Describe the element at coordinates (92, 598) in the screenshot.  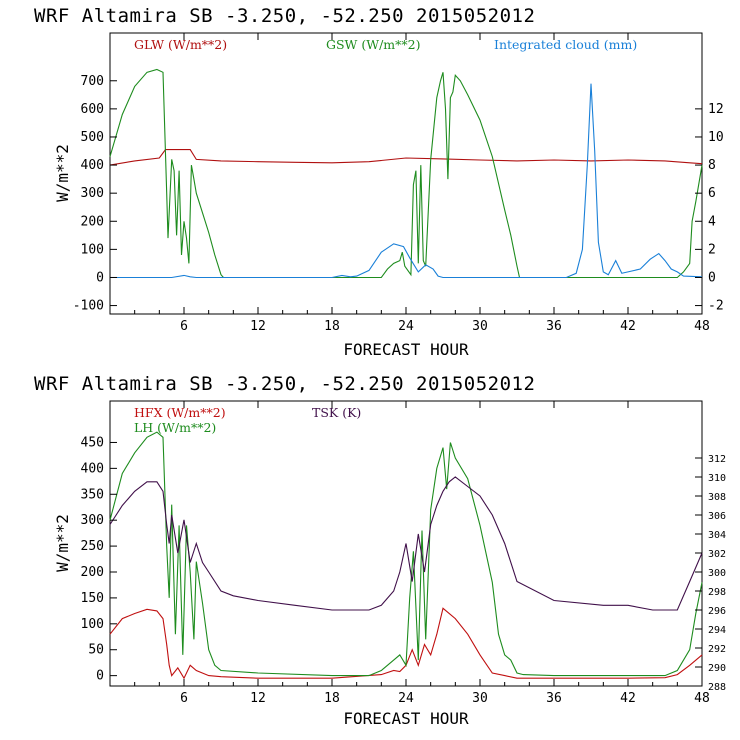
I see `y-tick-label: 150` at that location.